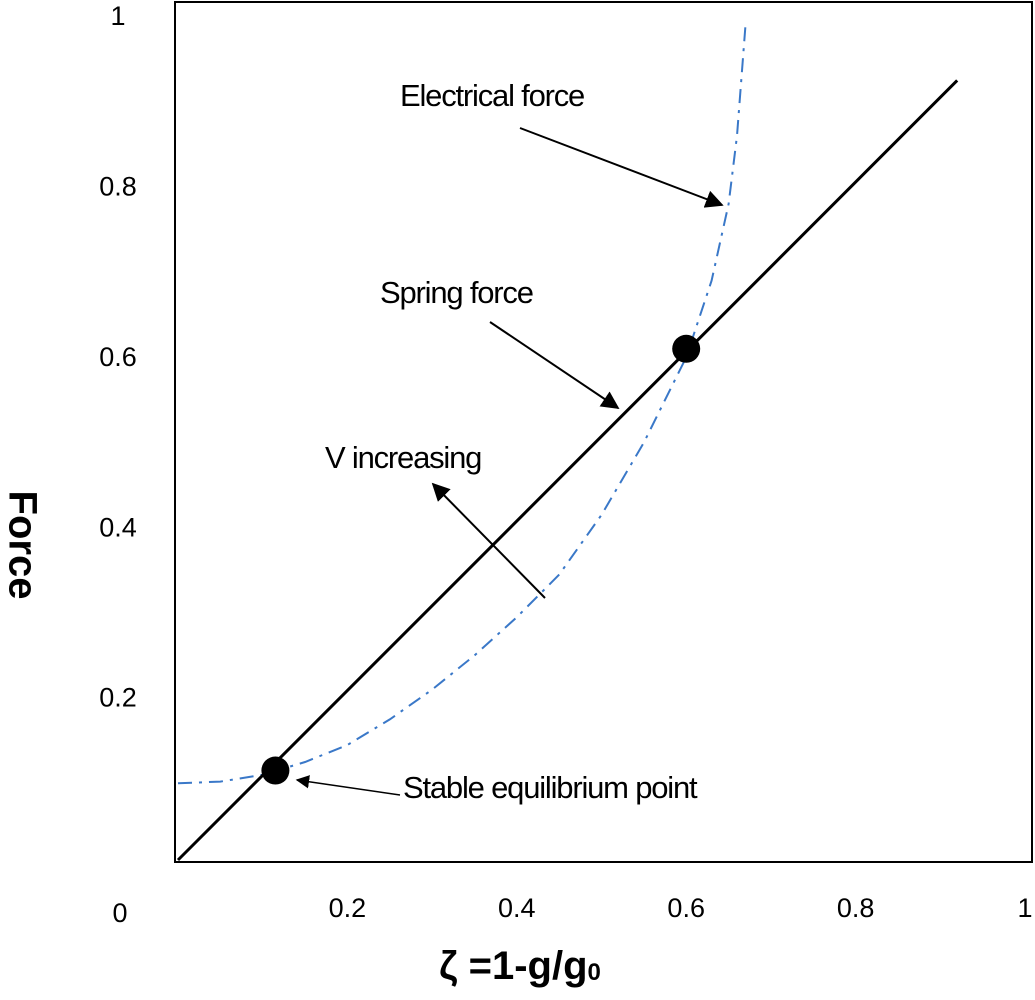 This screenshot has height=1000, width=1035. Describe the element at coordinates (117, 16) in the screenshot. I see `y-tick-label: 1` at that location.